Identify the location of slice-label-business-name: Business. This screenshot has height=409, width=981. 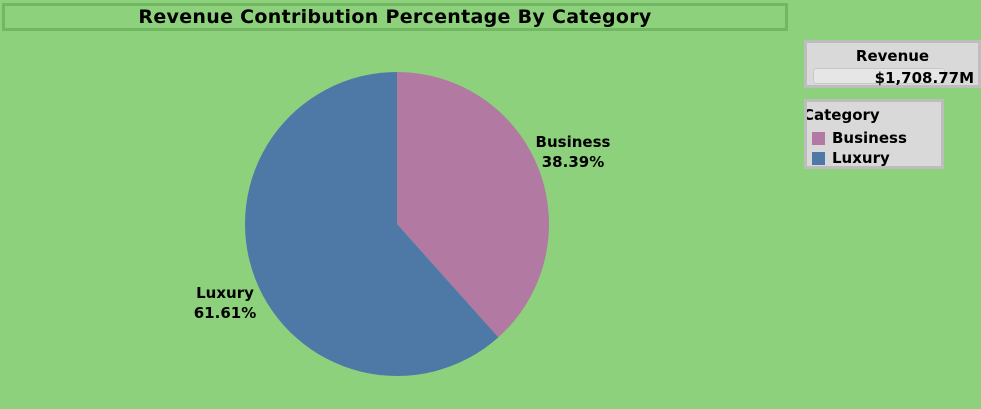
(573, 142).